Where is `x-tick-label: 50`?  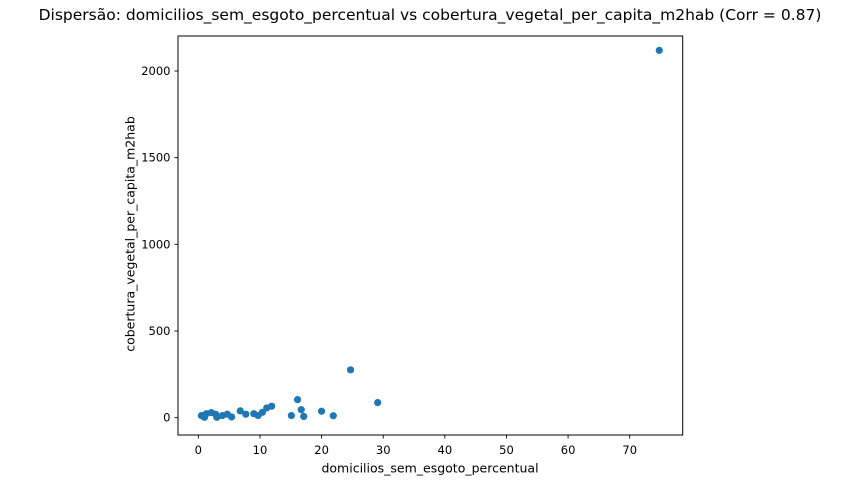
x-tick-label: 50 is located at coordinates (506, 450).